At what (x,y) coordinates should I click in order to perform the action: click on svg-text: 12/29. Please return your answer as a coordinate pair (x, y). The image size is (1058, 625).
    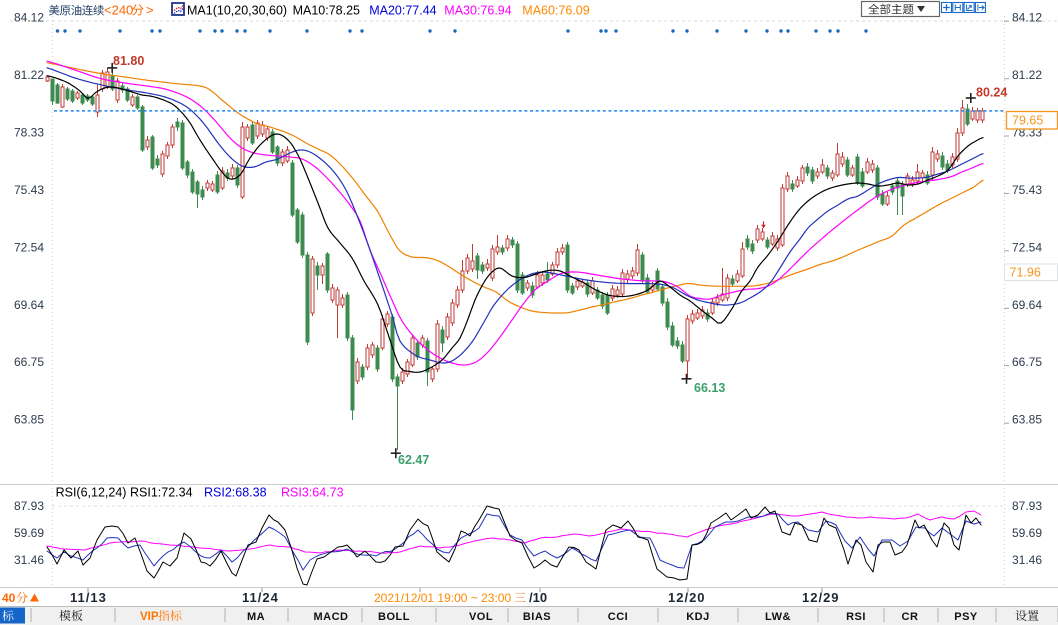
    Looking at the image, I should click on (821, 597).